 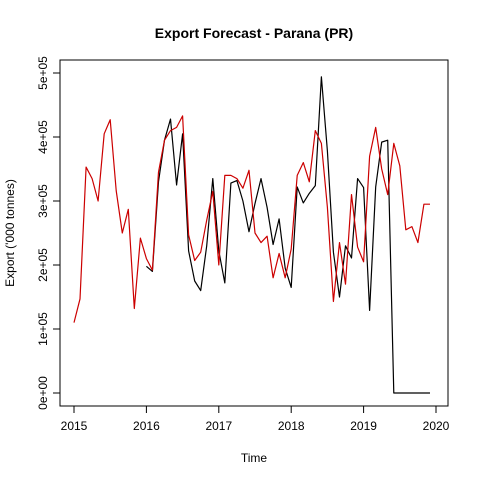 What do you see at coordinates (48, 233) in the screenshot?
I see `y-axis: 0e+00 1e+05 2e+05 3e+05 4e+05 5e+05` at bounding box center [48, 233].